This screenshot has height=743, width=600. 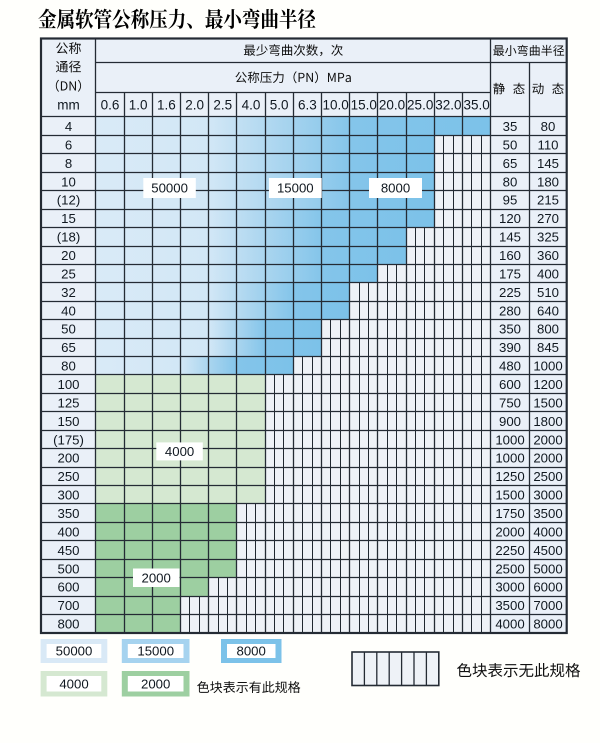 What do you see at coordinates (166, 105) in the screenshot?
I see `svg-text: 1.6` at bounding box center [166, 105].